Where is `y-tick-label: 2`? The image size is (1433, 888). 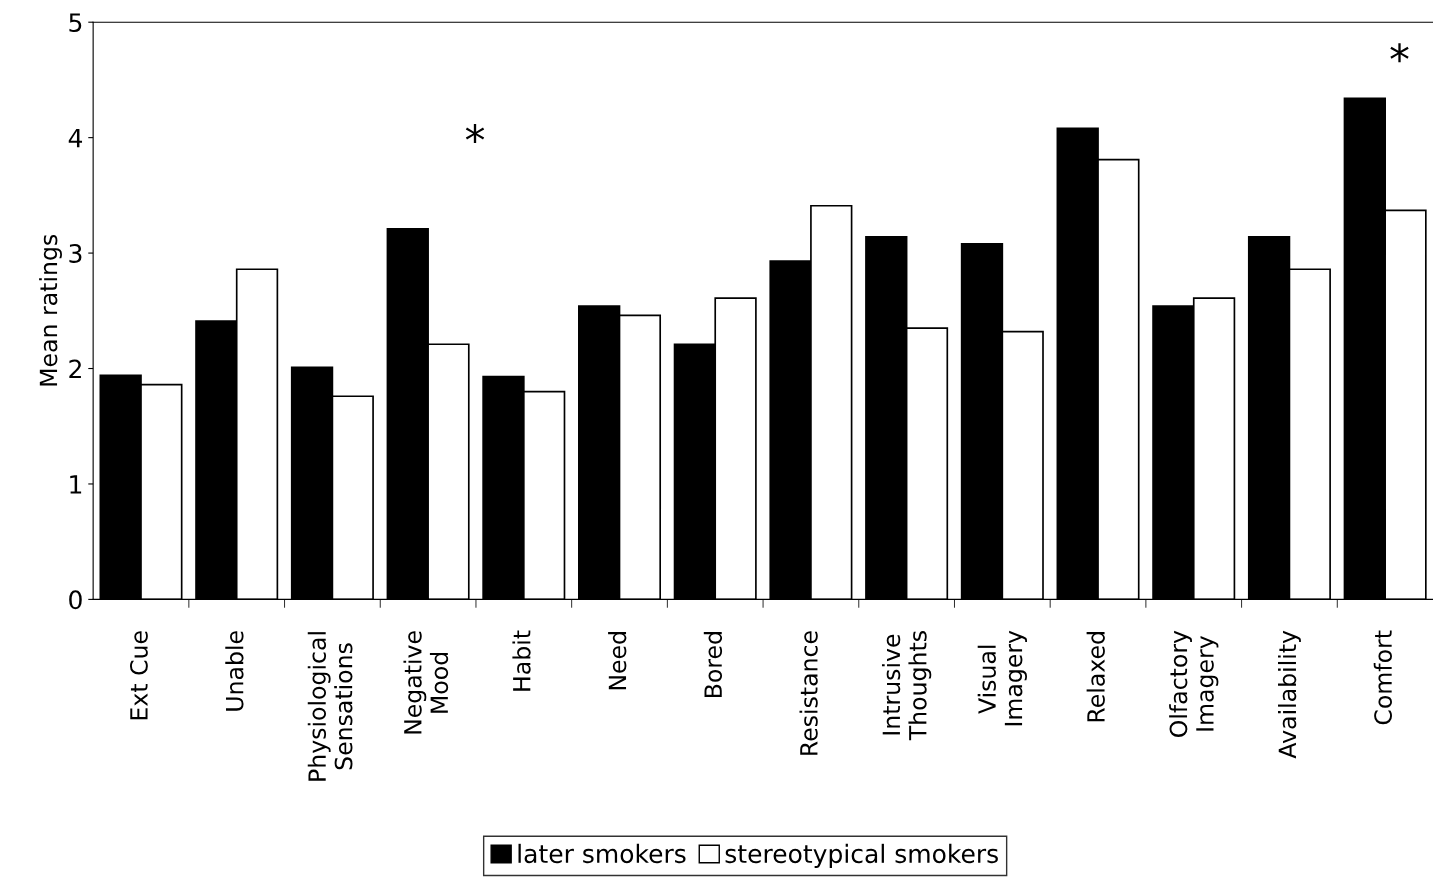 y-tick-label: 2 is located at coordinates (75, 369).